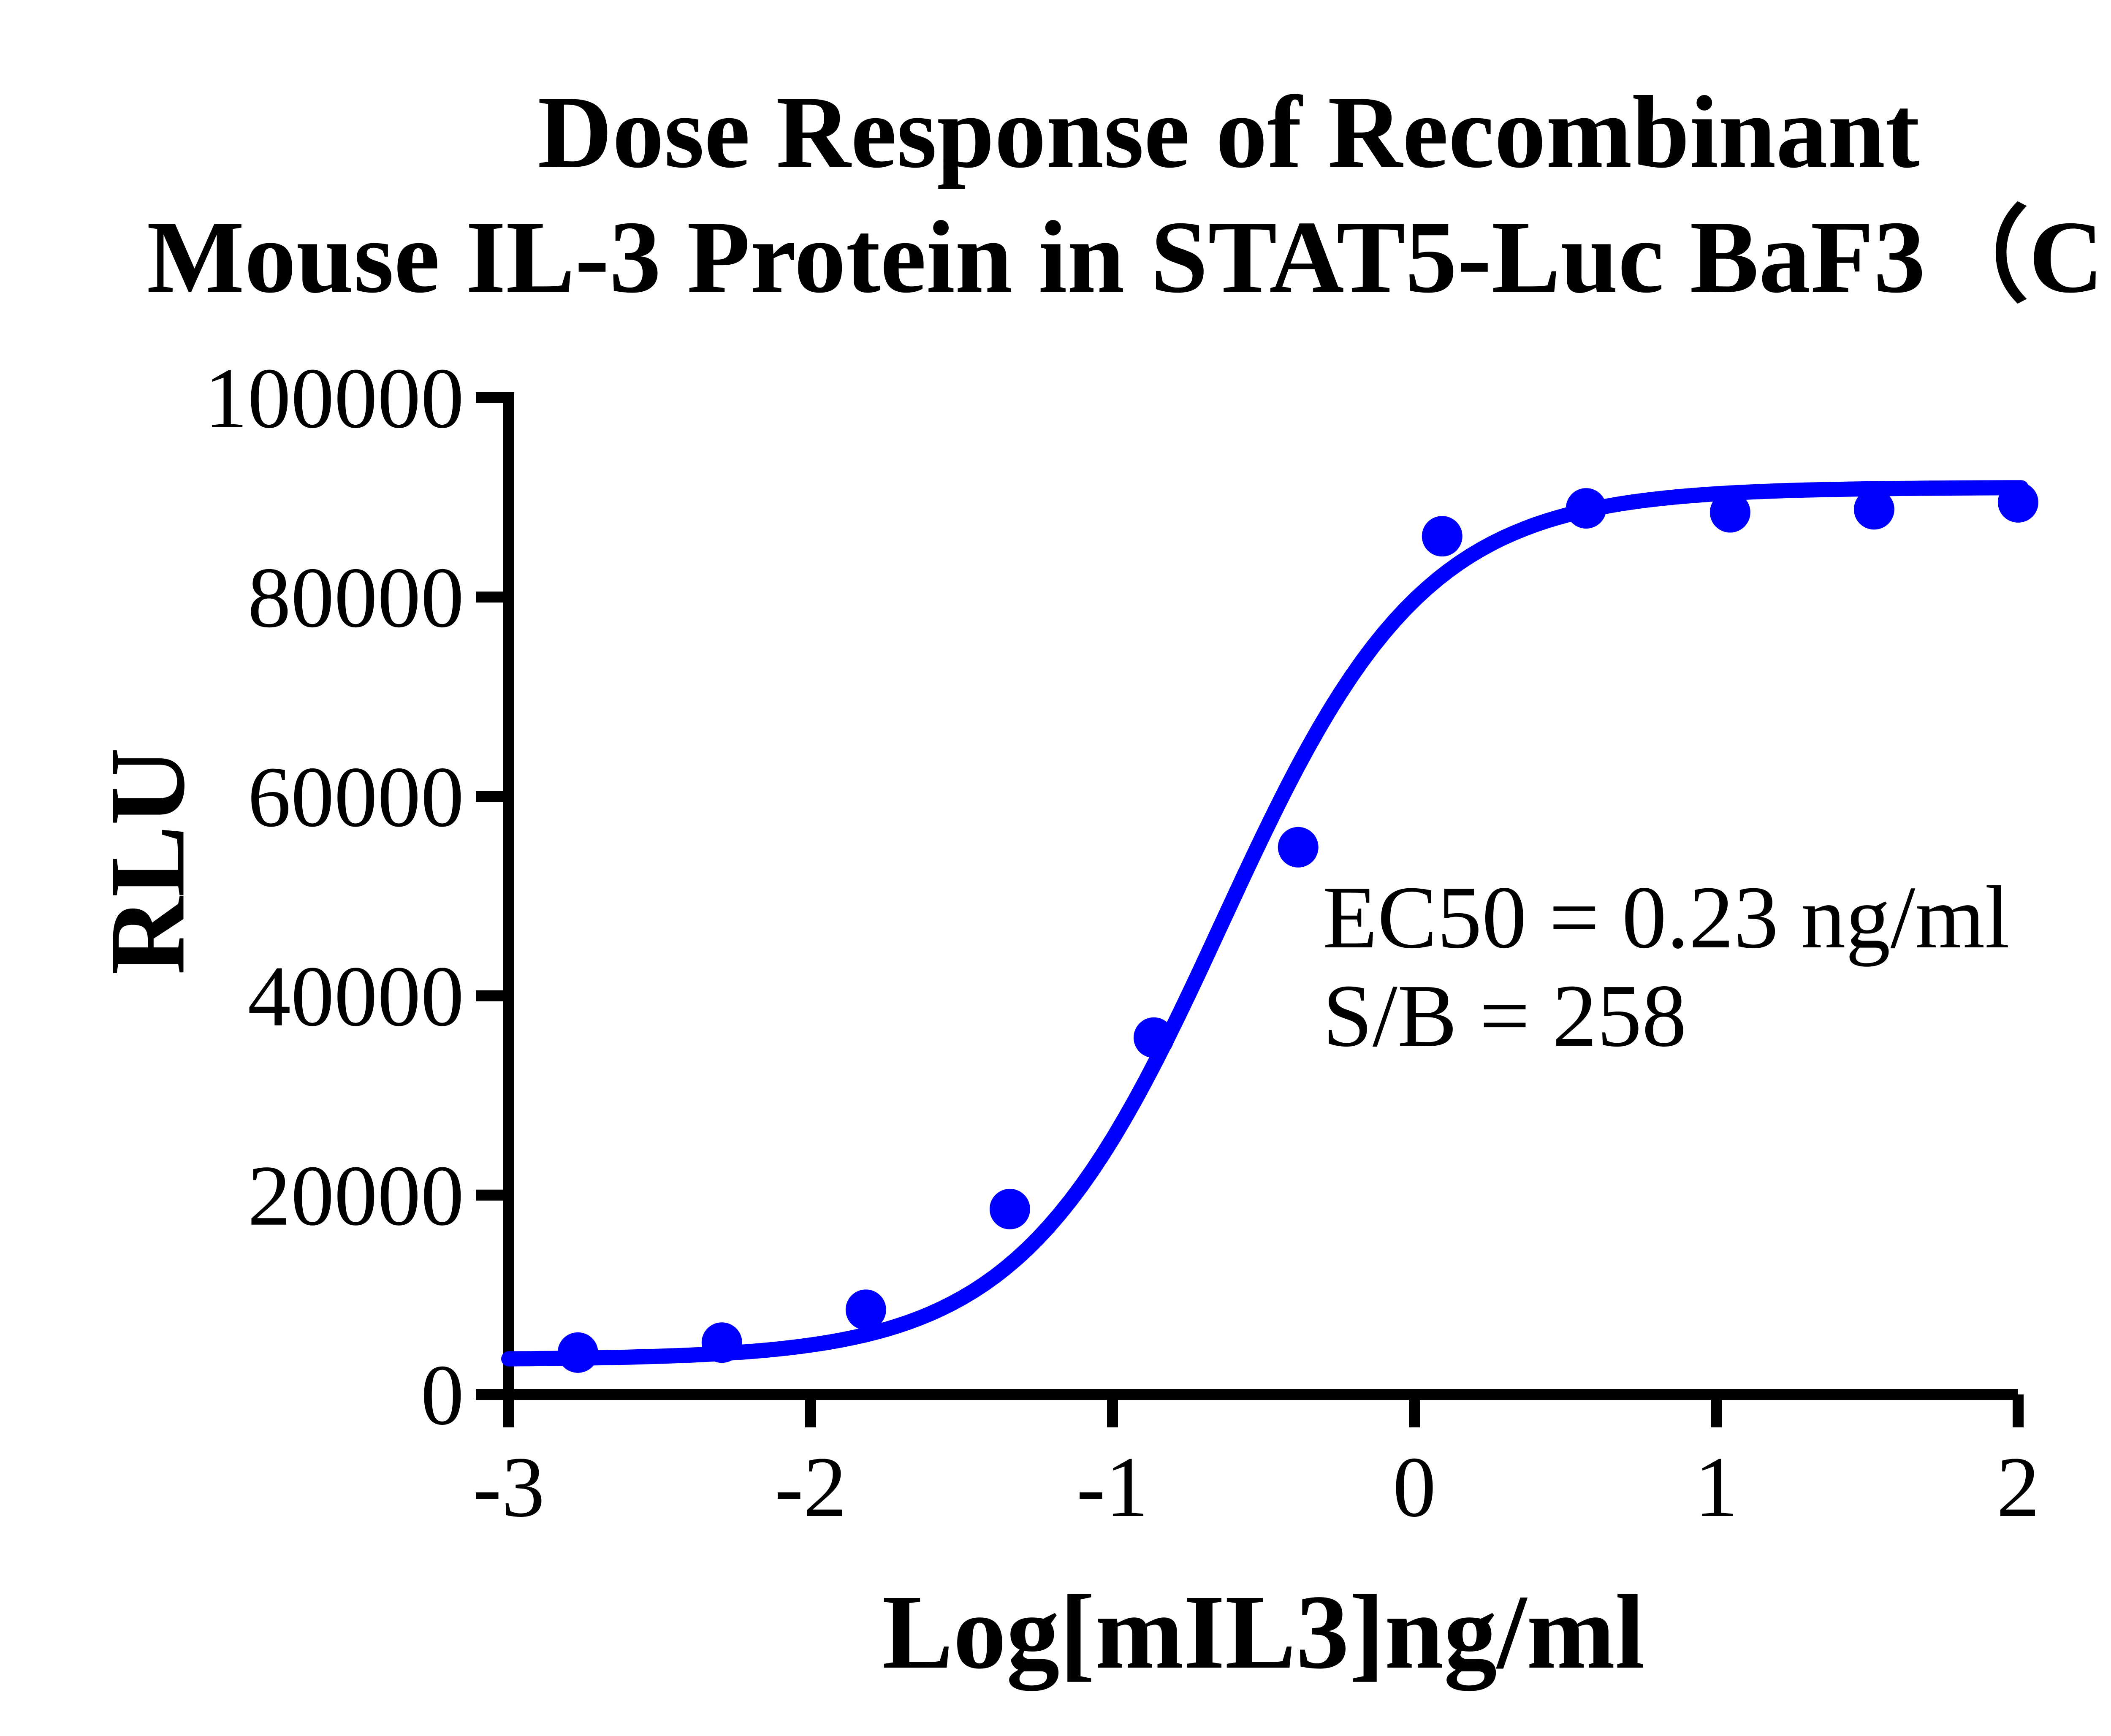 The height and width of the screenshot is (1736, 2111). Describe the element at coordinates (1113, 1487) in the screenshot. I see `x-tick-label: -1` at that location.